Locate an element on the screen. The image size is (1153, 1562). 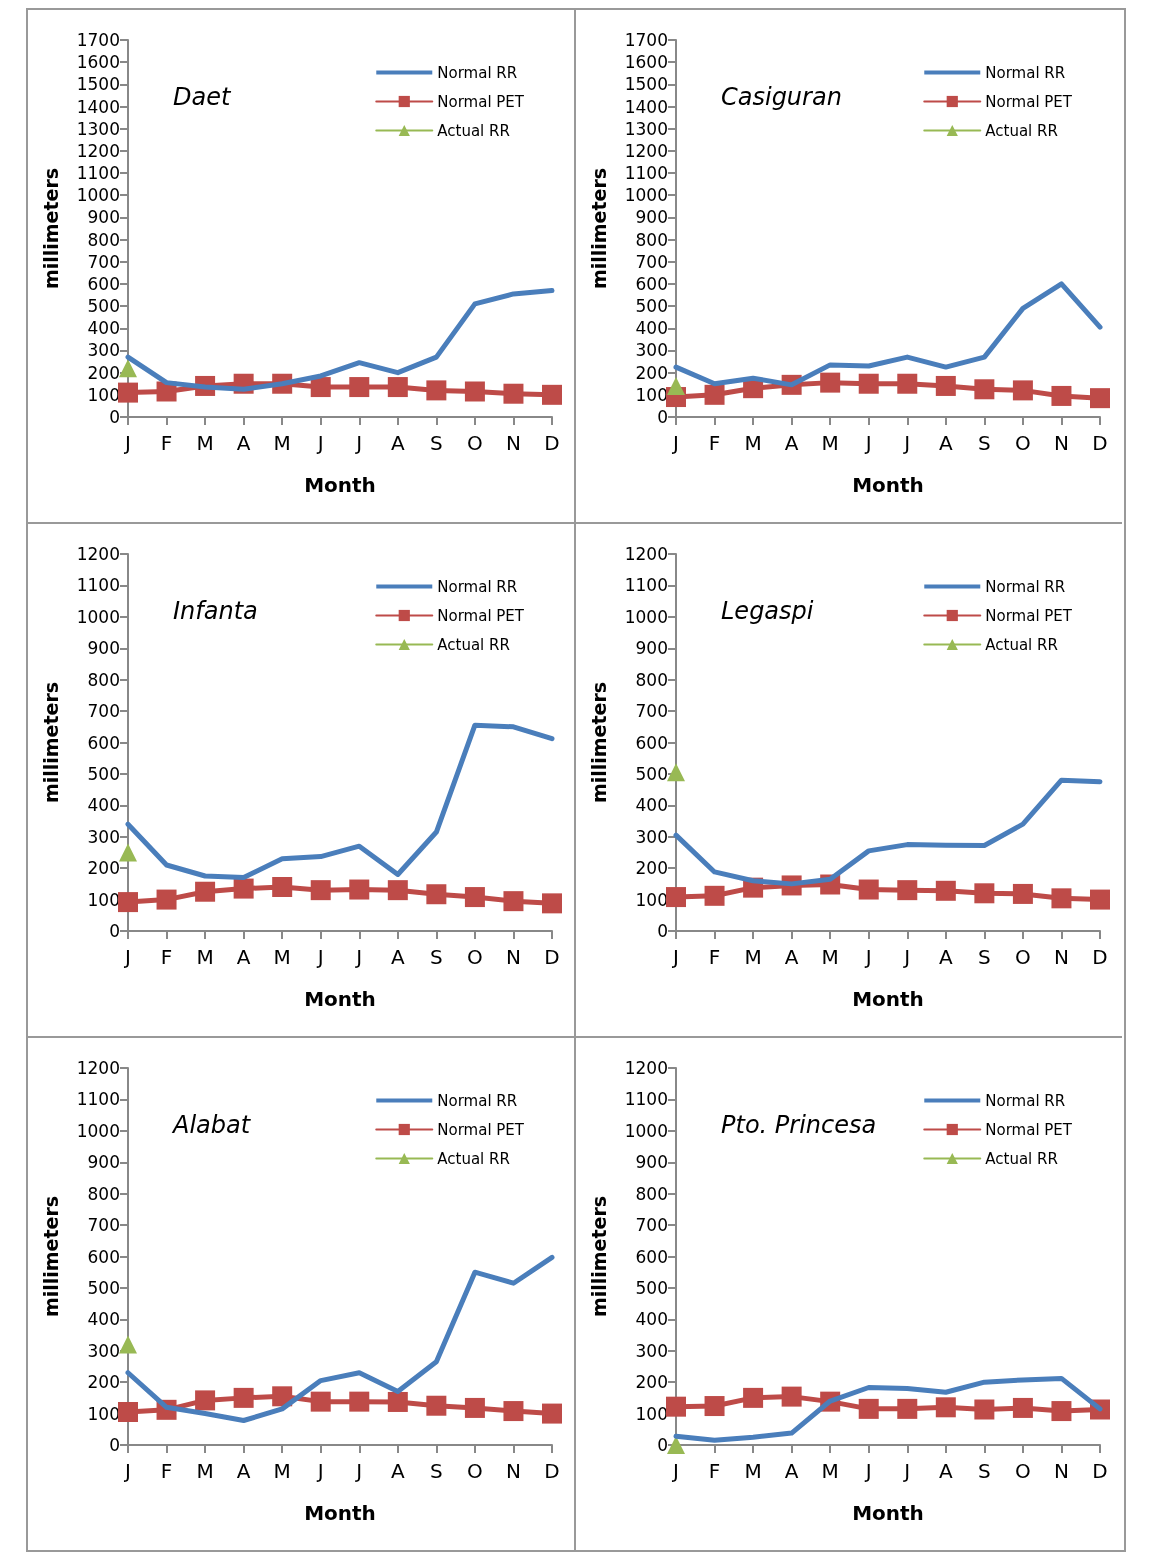
y-tick-label: 1600 is located at coordinates (646, 62).